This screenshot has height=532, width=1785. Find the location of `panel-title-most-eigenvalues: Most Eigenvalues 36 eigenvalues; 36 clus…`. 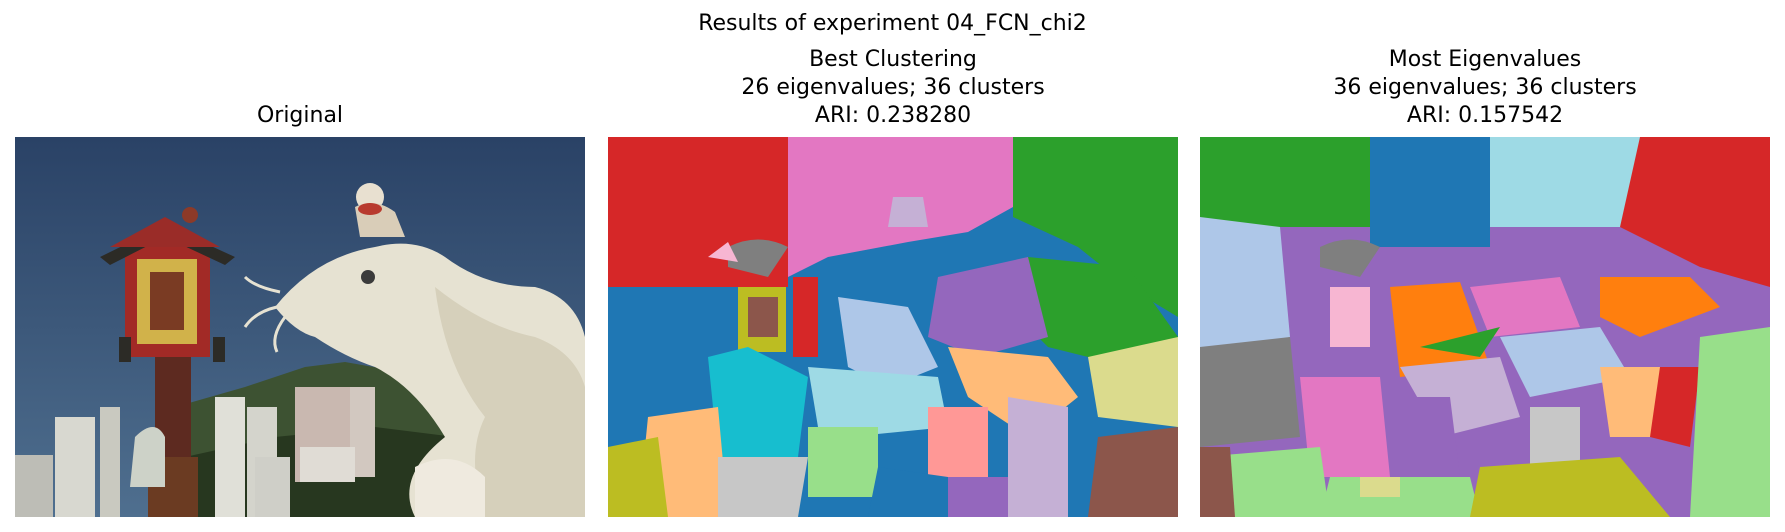

panel-title-most-eigenvalues: Most Eigenvalues 36 eigenvalues; 36 clus… is located at coordinates (1485, 87).